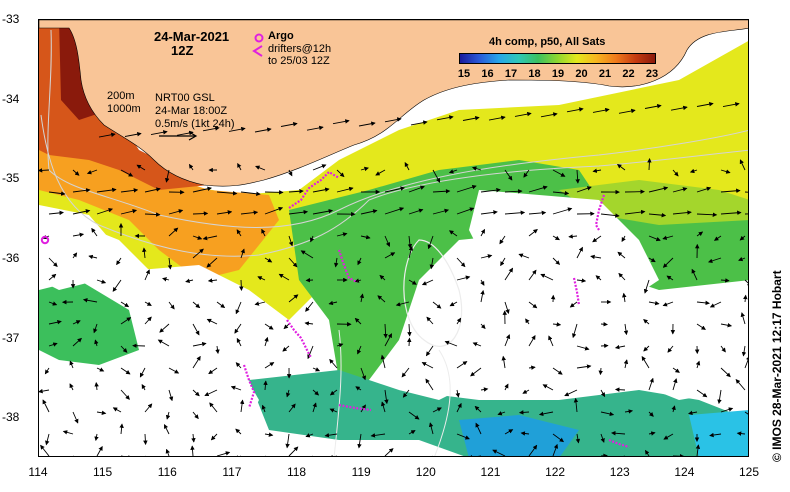 The width and height of the screenshot is (790, 492). I want to click on colorbar-tick-label: 17, so click(511, 74).